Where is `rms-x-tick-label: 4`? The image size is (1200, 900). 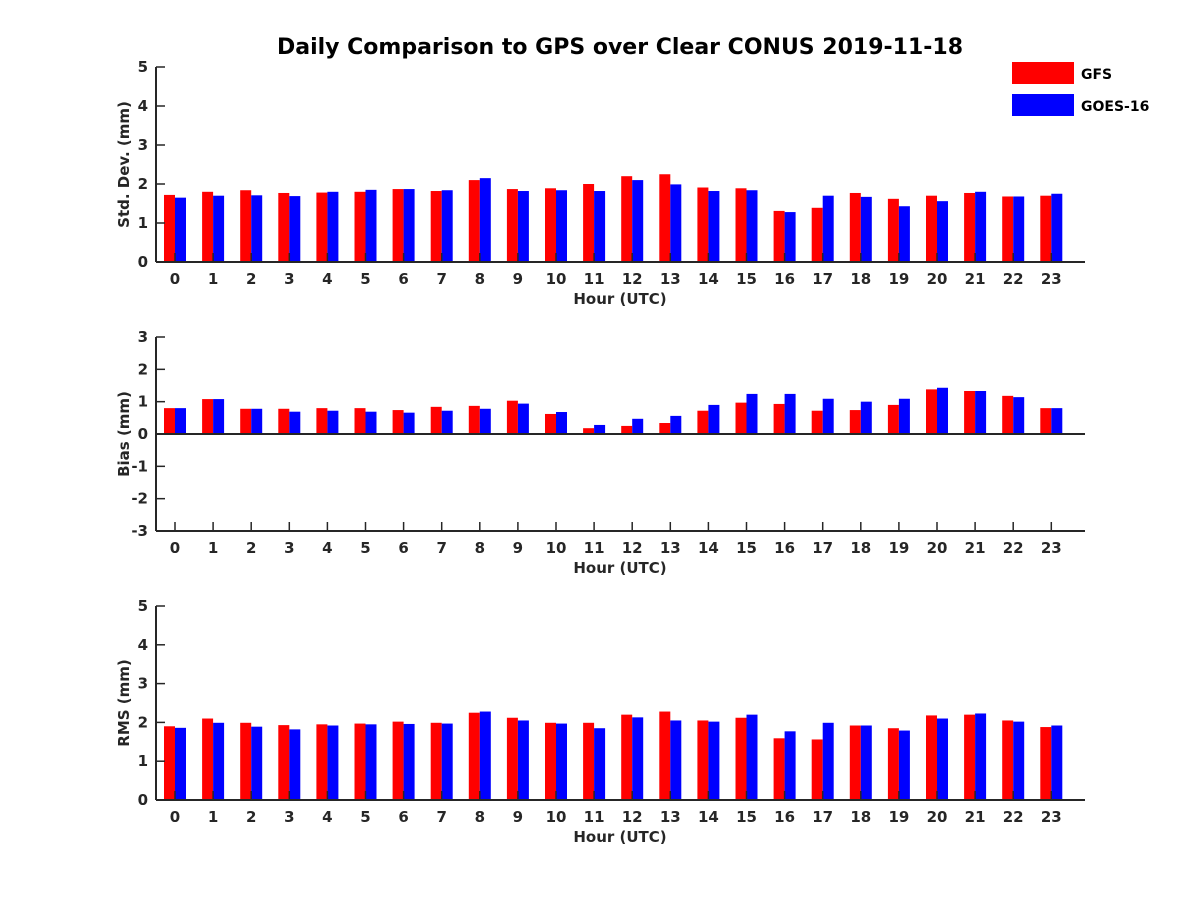 rms-x-tick-label: 4 is located at coordinates (327, 817).